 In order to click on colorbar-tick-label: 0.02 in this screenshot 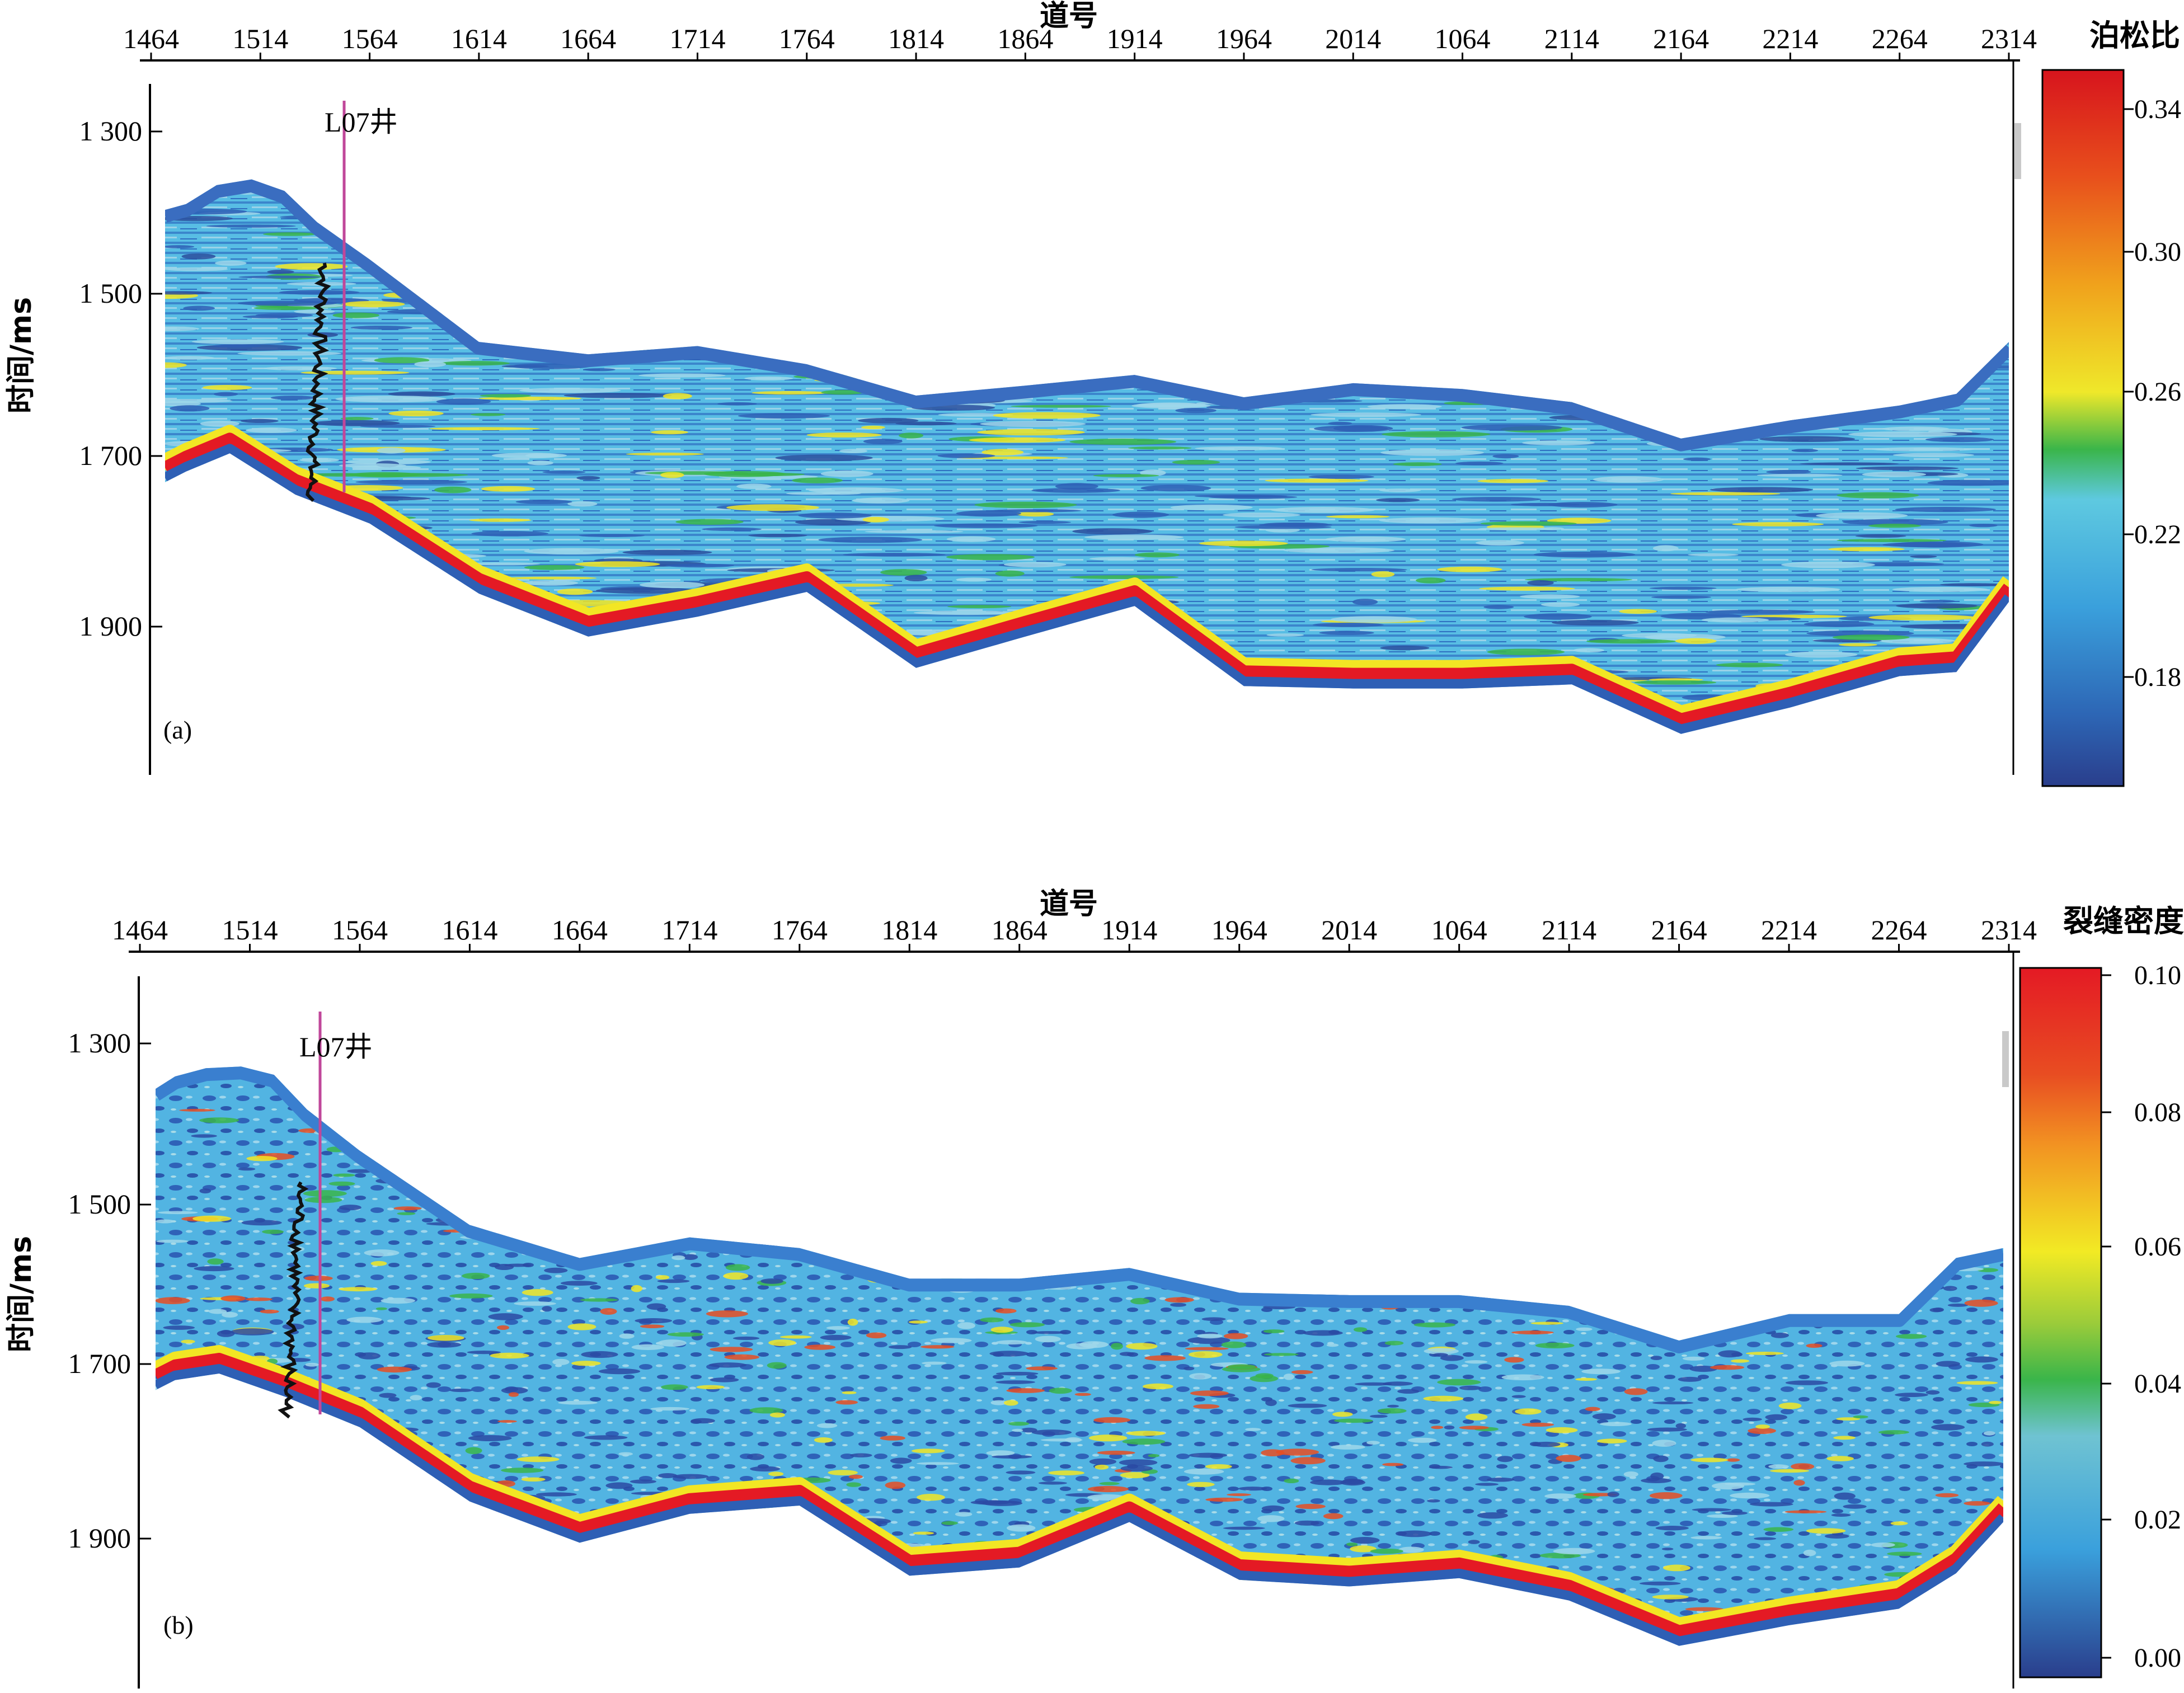, I will do `click(2157, 1520)`.